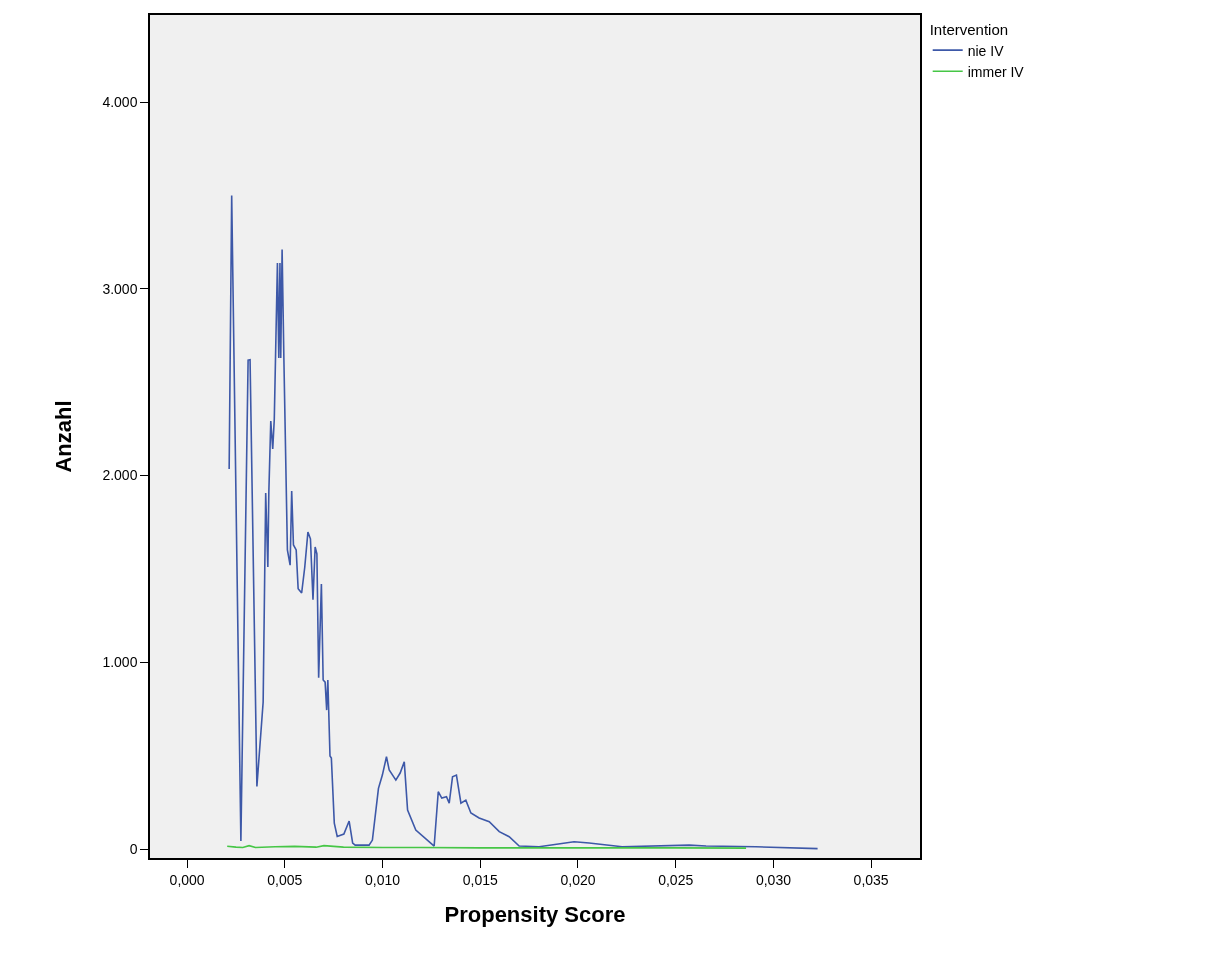  I want to click on y-tick-label: 1.000, so click(120, 662).